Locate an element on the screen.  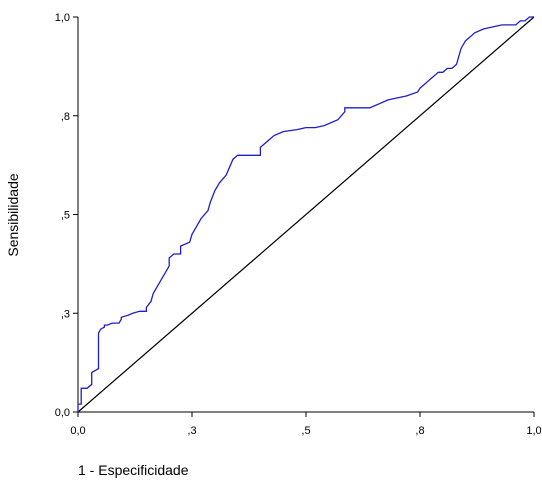
y-axis-title: Sensibilidade is located at coordinates (13, 214).